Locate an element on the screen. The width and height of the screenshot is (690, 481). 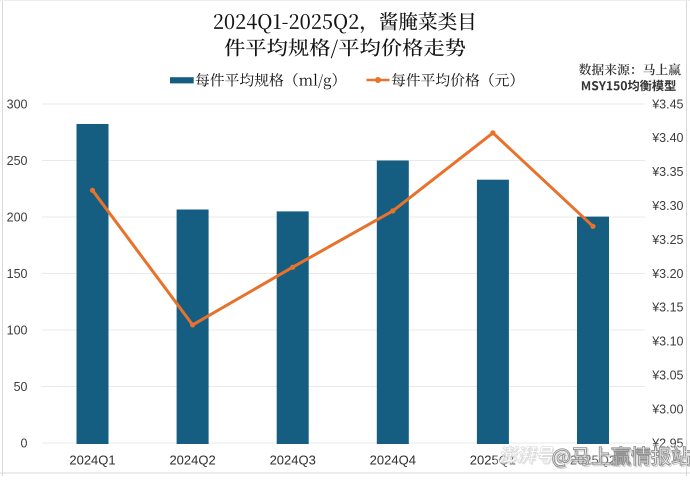
svg-text: 150 is located at coordinates (17, 274).